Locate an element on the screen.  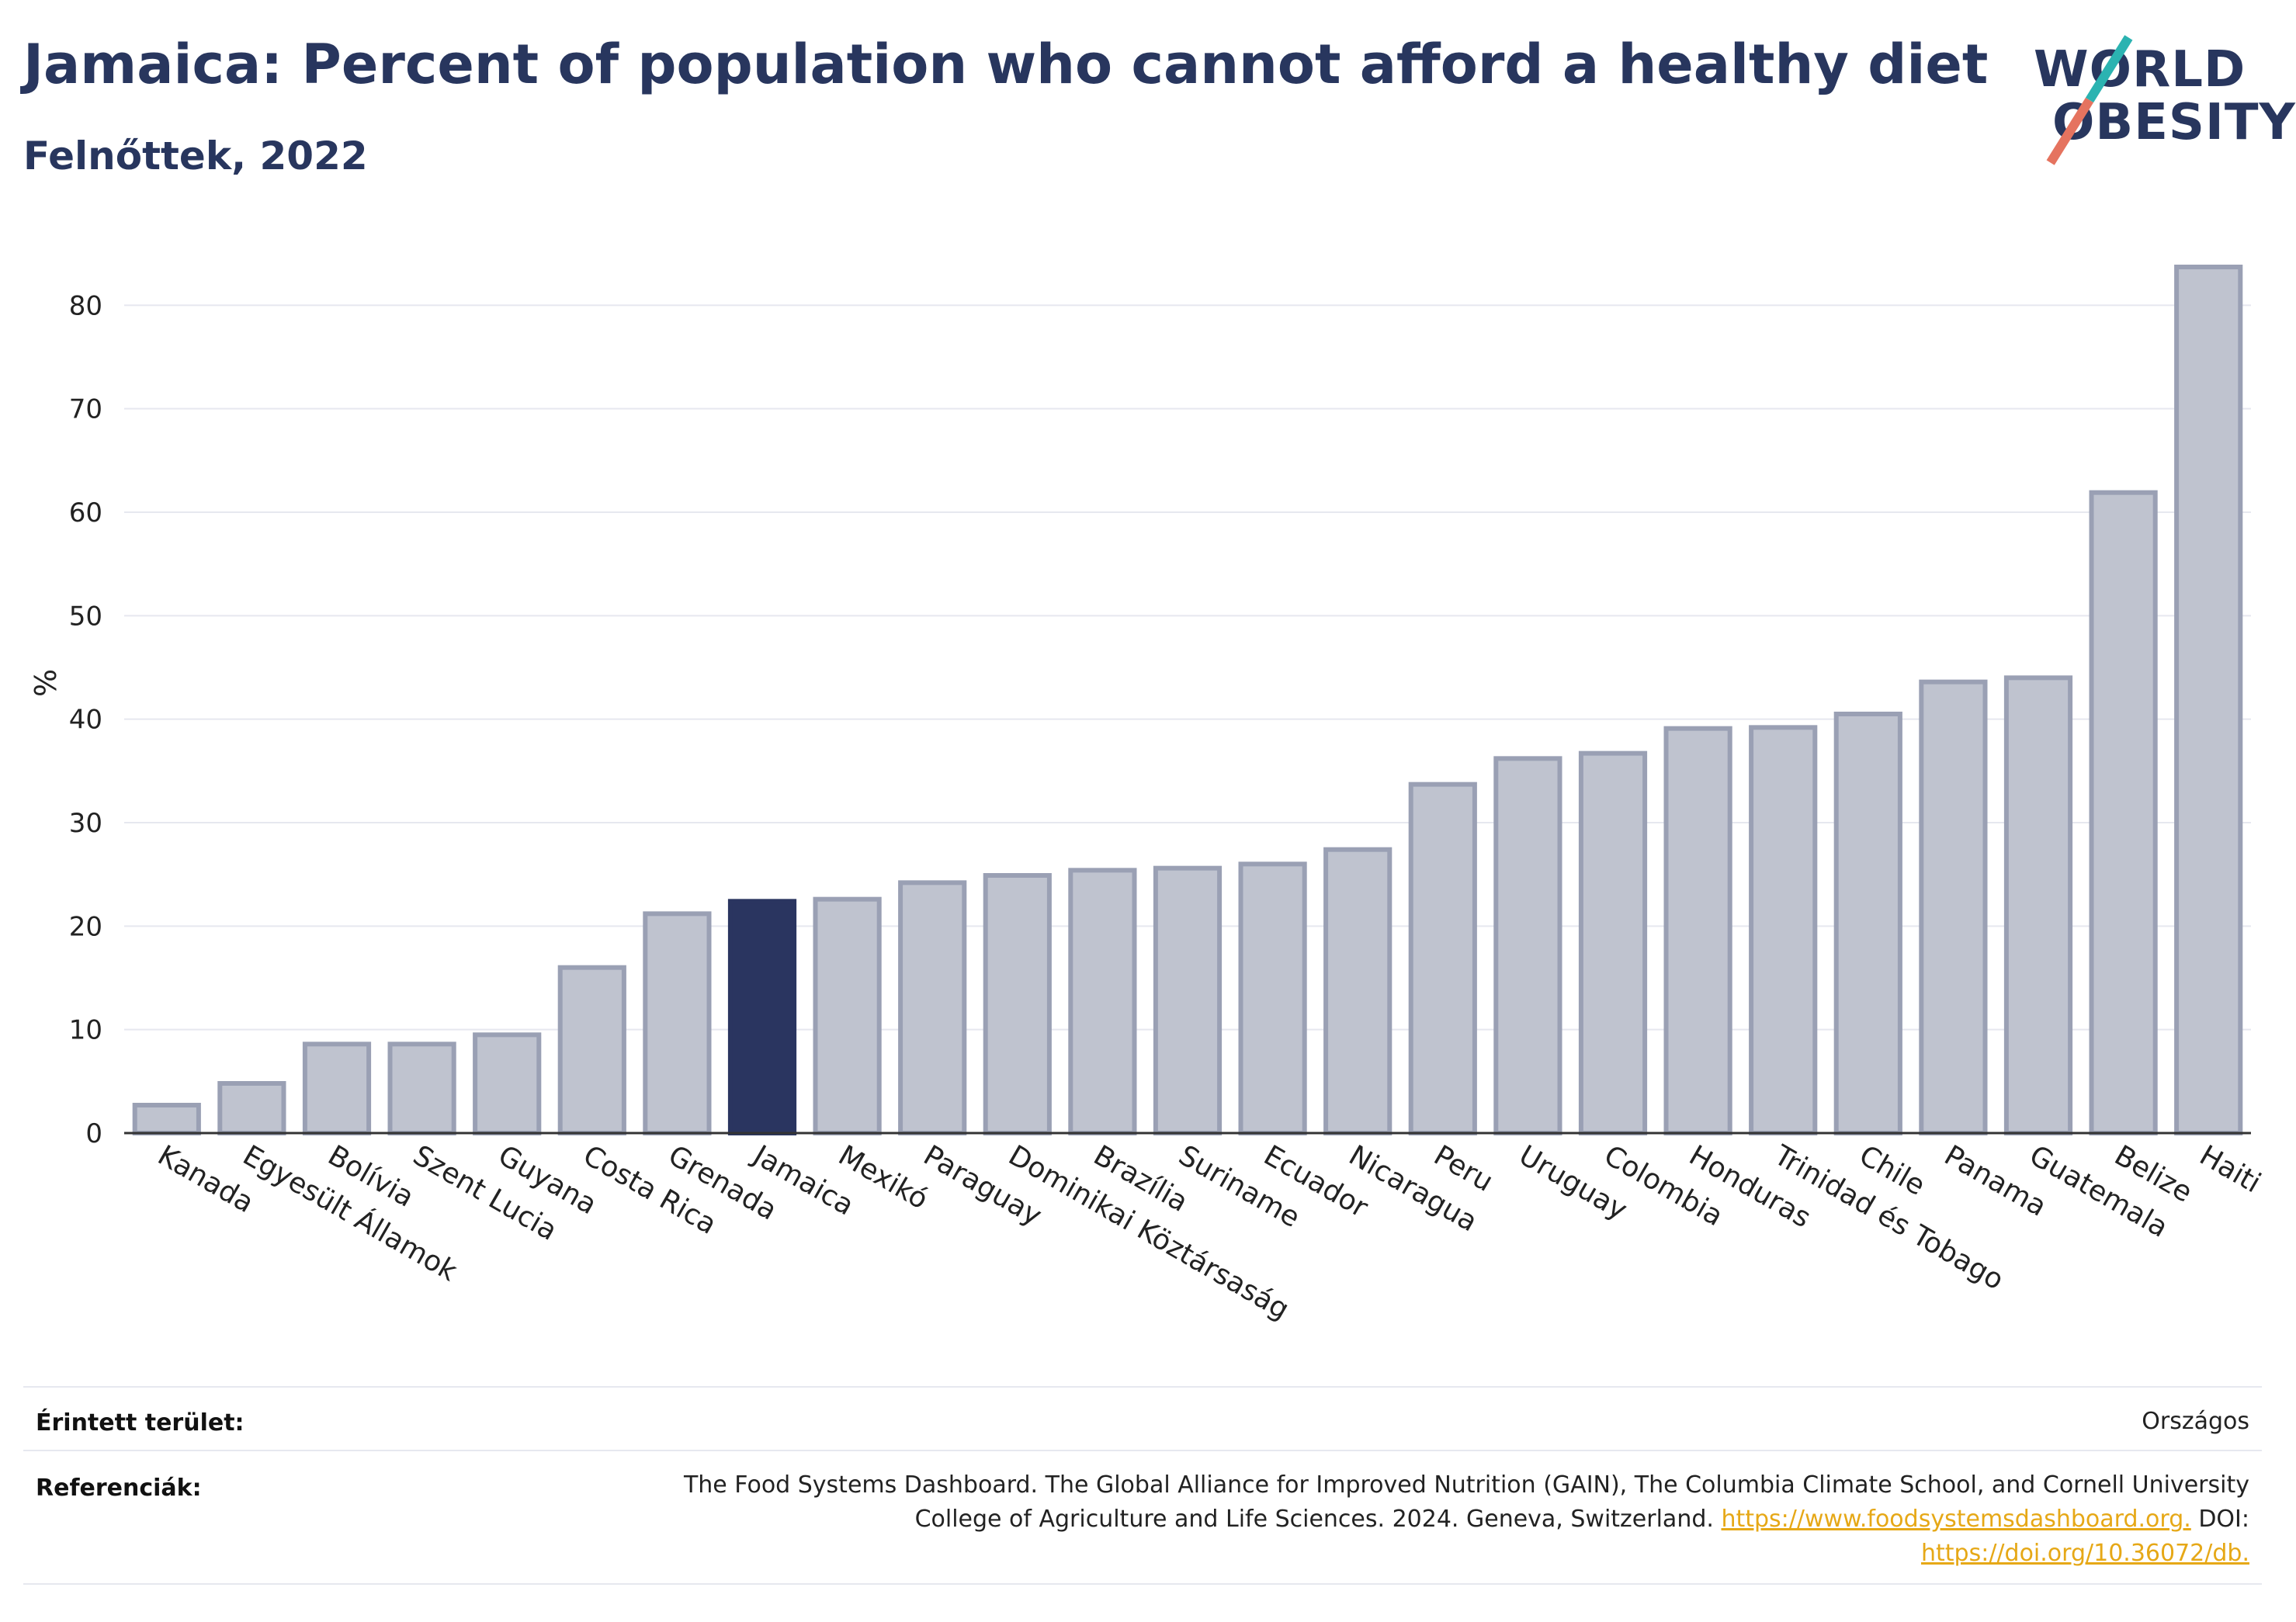
area-label: Érintett terület: is located at coordinates (140, 1423).